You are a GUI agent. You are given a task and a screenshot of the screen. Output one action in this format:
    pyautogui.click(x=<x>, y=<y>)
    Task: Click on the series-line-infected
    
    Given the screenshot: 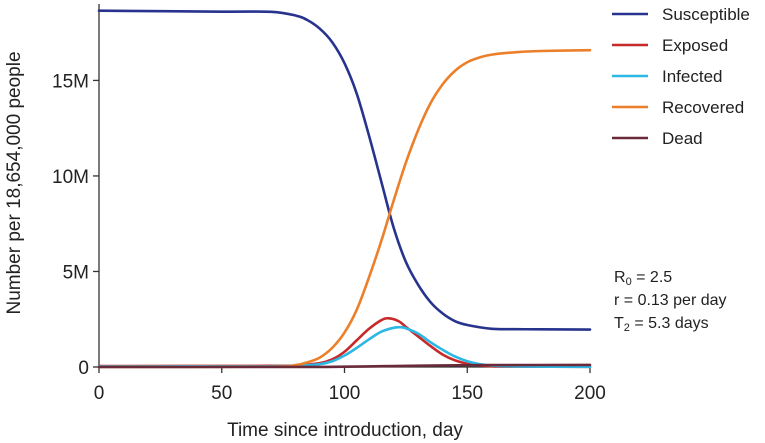 What is the action you would take?
    pyautogui.click(x=344, y=347)
    